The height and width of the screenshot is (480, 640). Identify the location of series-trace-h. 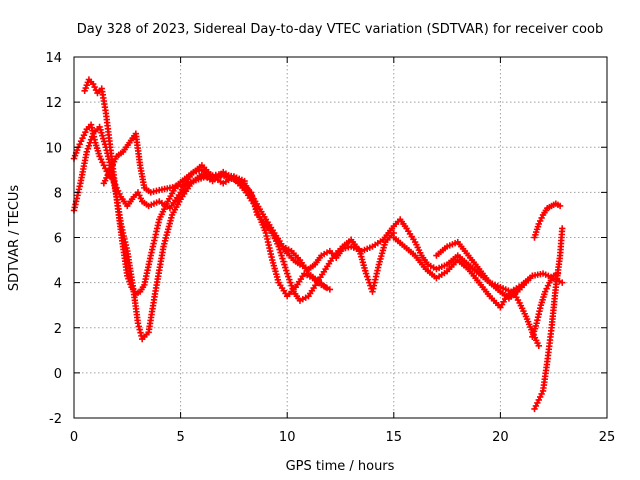
(547, 220).